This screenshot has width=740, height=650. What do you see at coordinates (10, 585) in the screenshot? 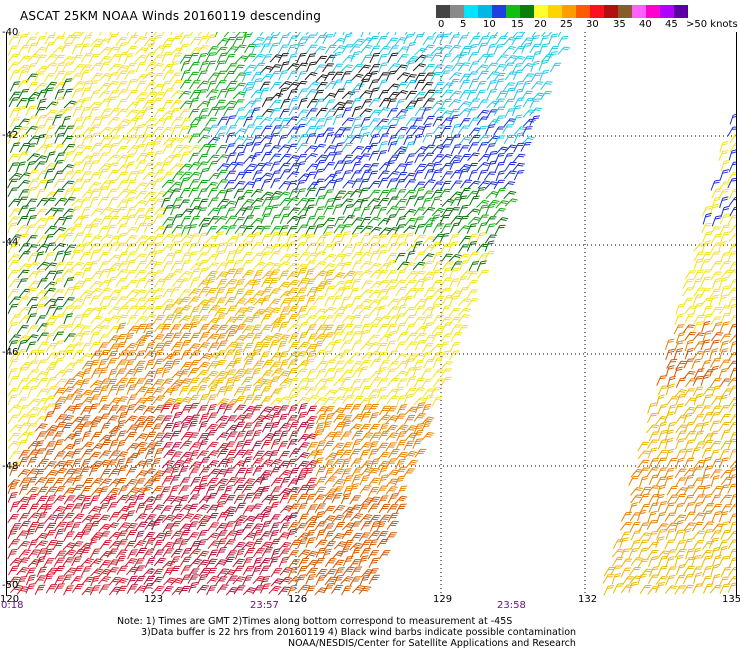
I see `lat-label-50: -50` at bounding box center [10, 585].